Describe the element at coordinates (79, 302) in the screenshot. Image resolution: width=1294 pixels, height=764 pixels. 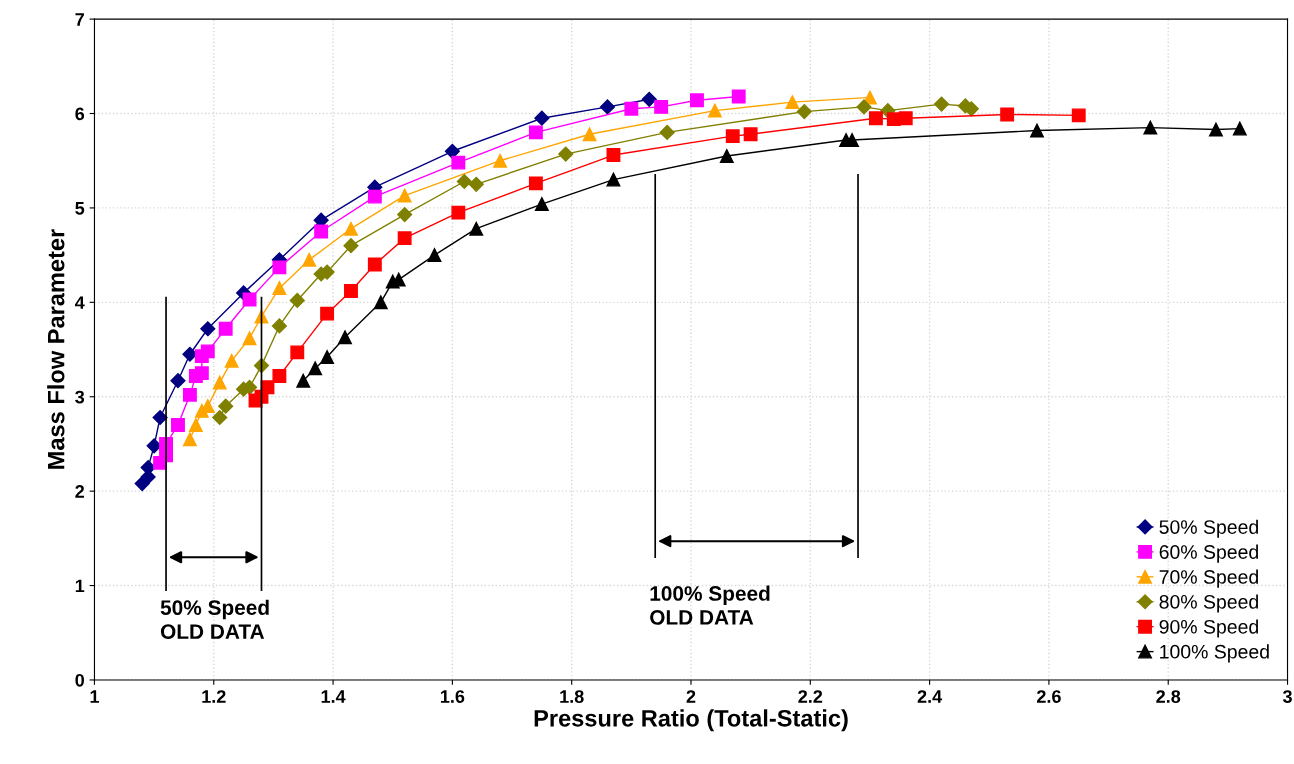
I see `y-tick-label: 4` at that location.